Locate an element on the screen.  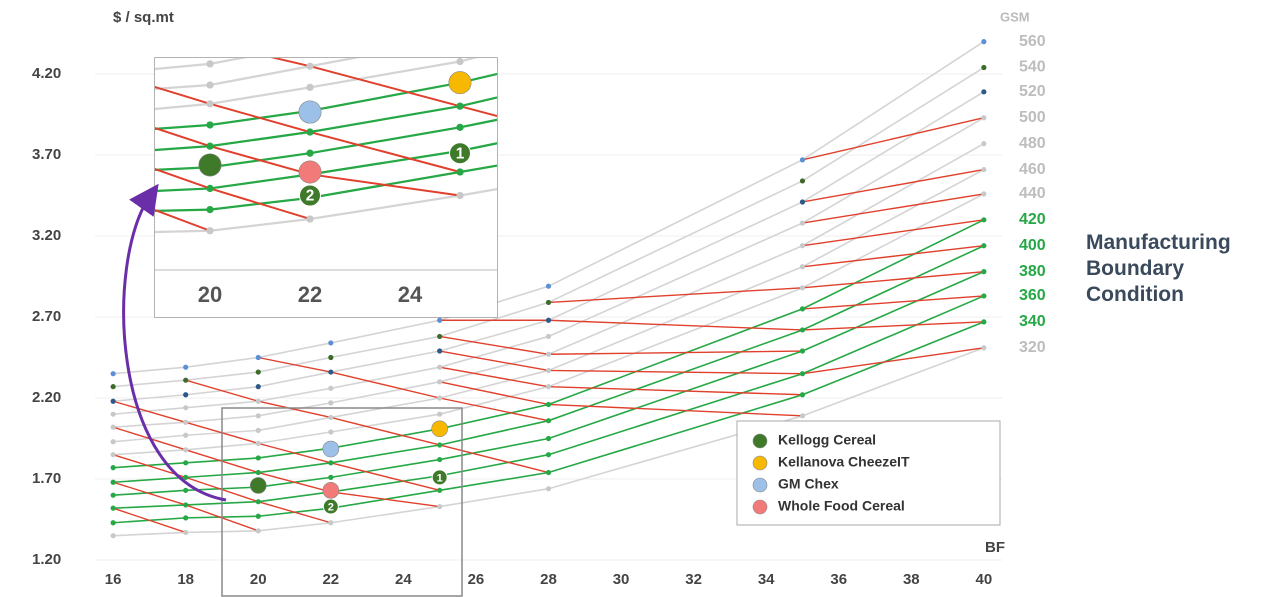
x-tick-label: 18 is located at coordinates (185, 579).